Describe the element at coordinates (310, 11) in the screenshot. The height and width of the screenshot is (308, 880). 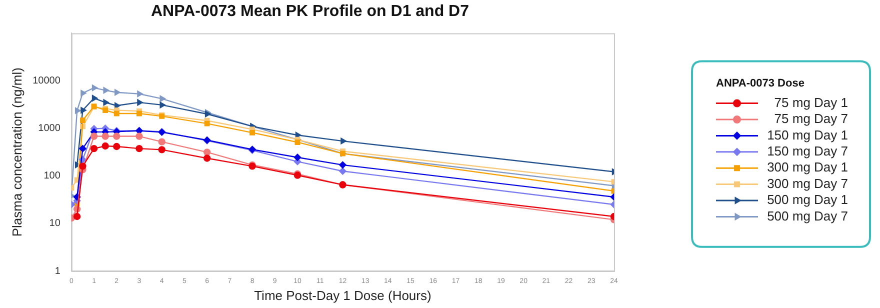
I see `chart-title: ANPA-0073 Mean PK Profile on D1 and D7` at that location.